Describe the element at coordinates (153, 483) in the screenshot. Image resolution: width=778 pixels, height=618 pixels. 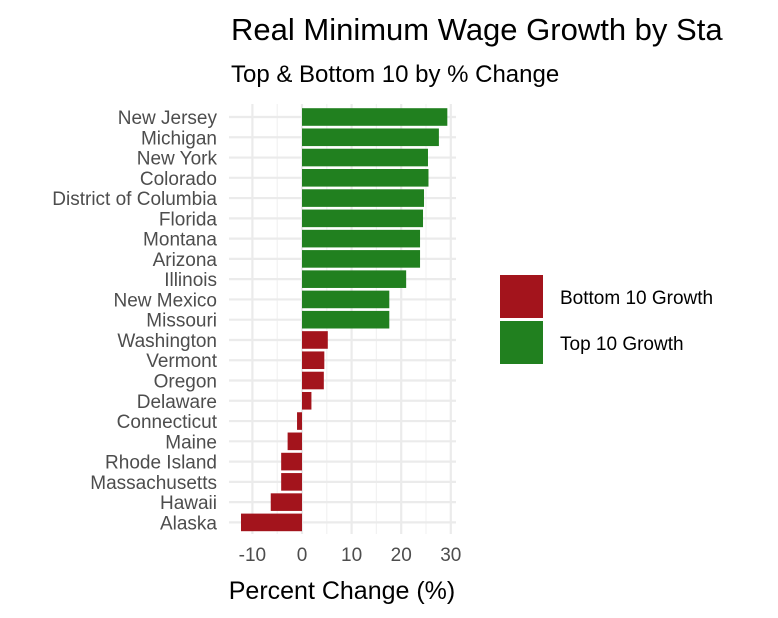
I see `category-label: Massachusetts` at that location.